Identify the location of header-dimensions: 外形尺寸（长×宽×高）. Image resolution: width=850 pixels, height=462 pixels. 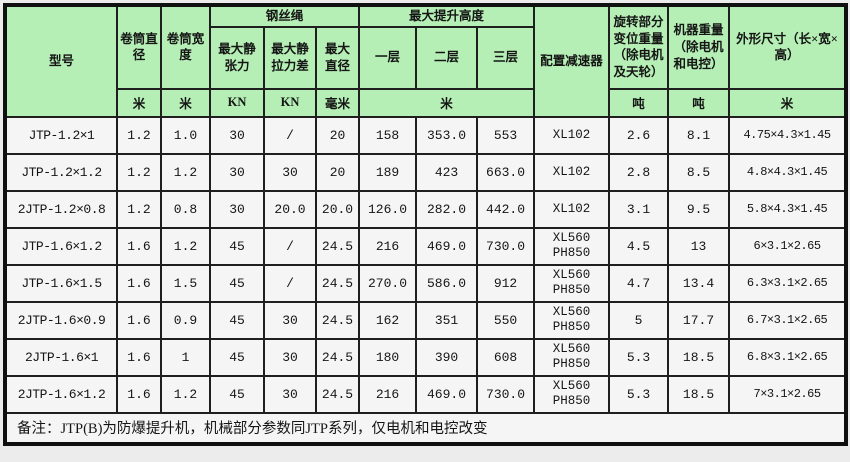
(788, 47).